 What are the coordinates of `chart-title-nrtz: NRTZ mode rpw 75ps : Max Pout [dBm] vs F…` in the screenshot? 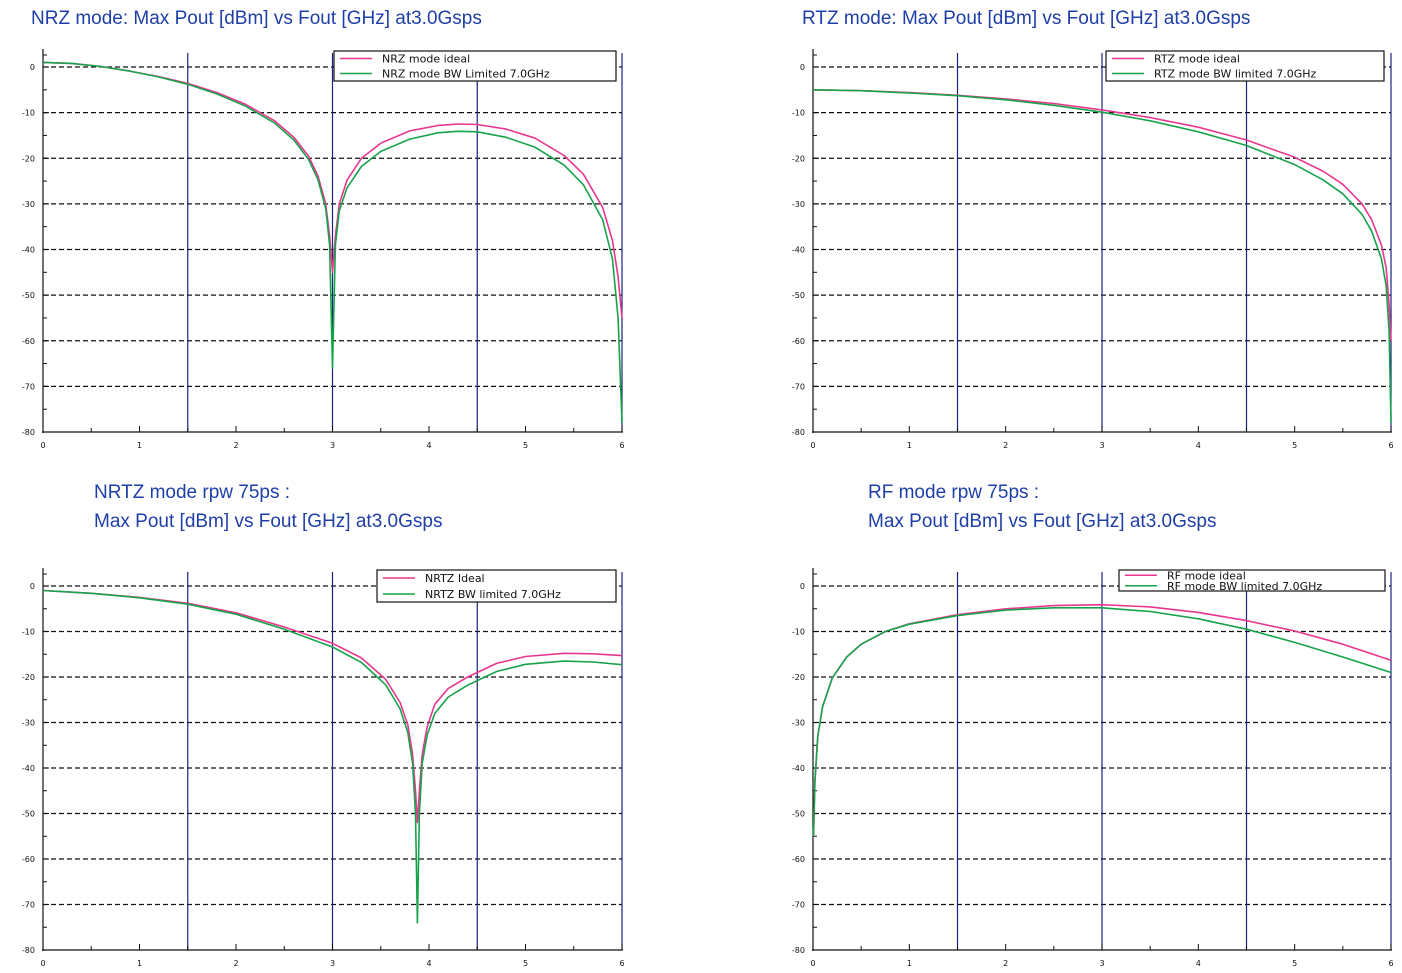 It's located at (268, 507).